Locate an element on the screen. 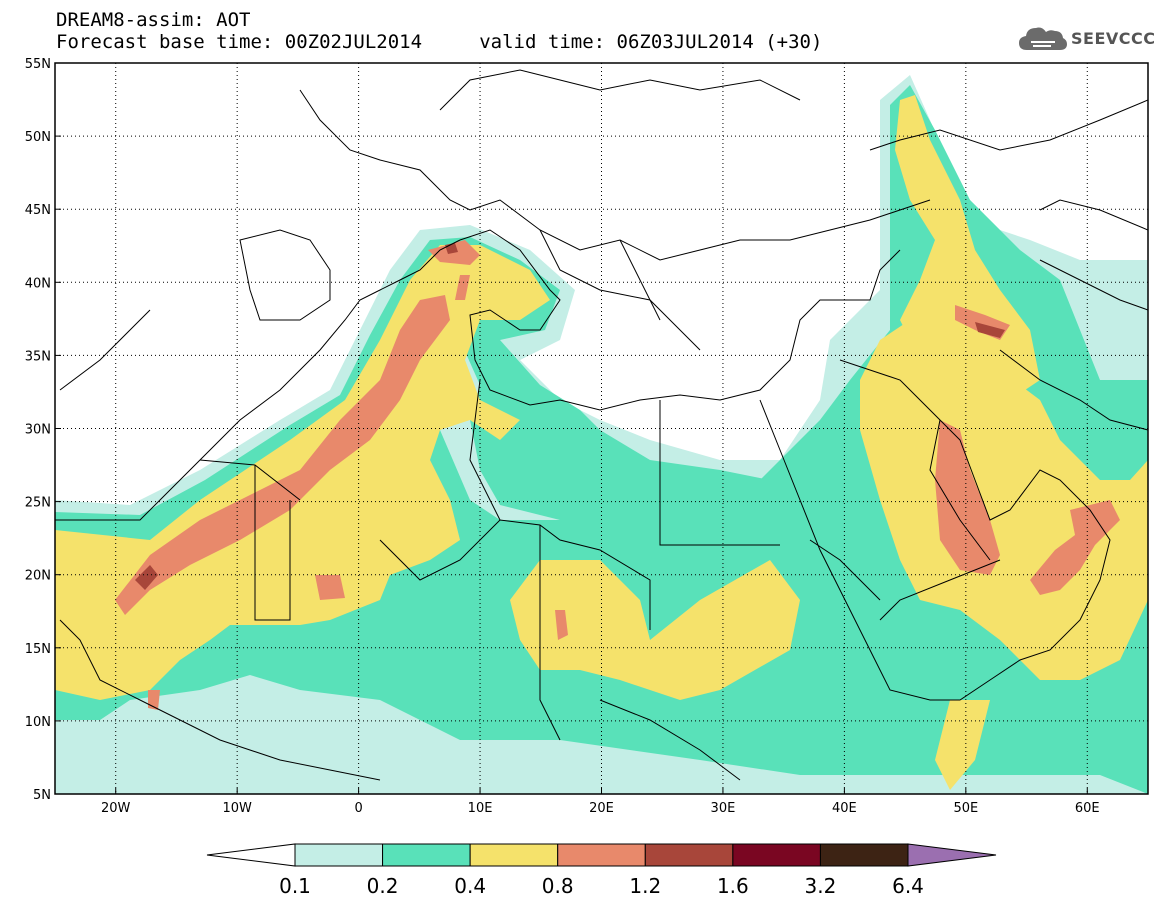 The image size is (1165, 905). colorbar-level-label: 3.2 is located at coordinates (821, 886).